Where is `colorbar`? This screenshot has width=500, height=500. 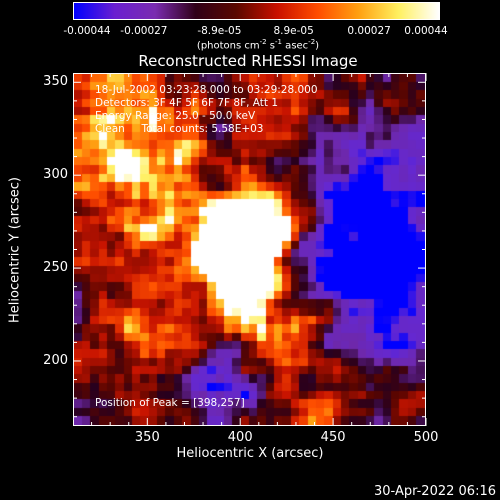 colorbar is located at coordinates (256, 11).